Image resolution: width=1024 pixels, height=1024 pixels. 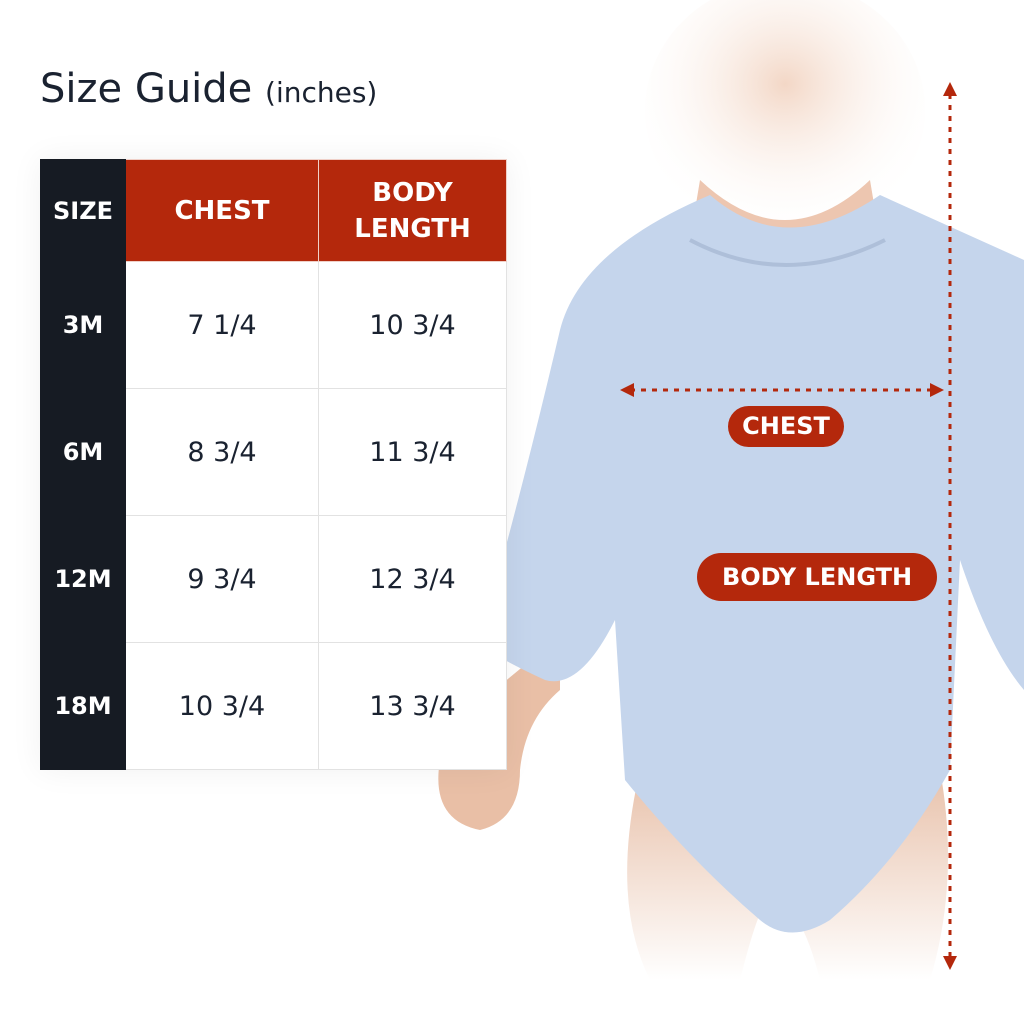 What do you see at coordinates (146, 89) in the screenshot?
I see `title-text: Size Guide` at bounding box center [146, 89].